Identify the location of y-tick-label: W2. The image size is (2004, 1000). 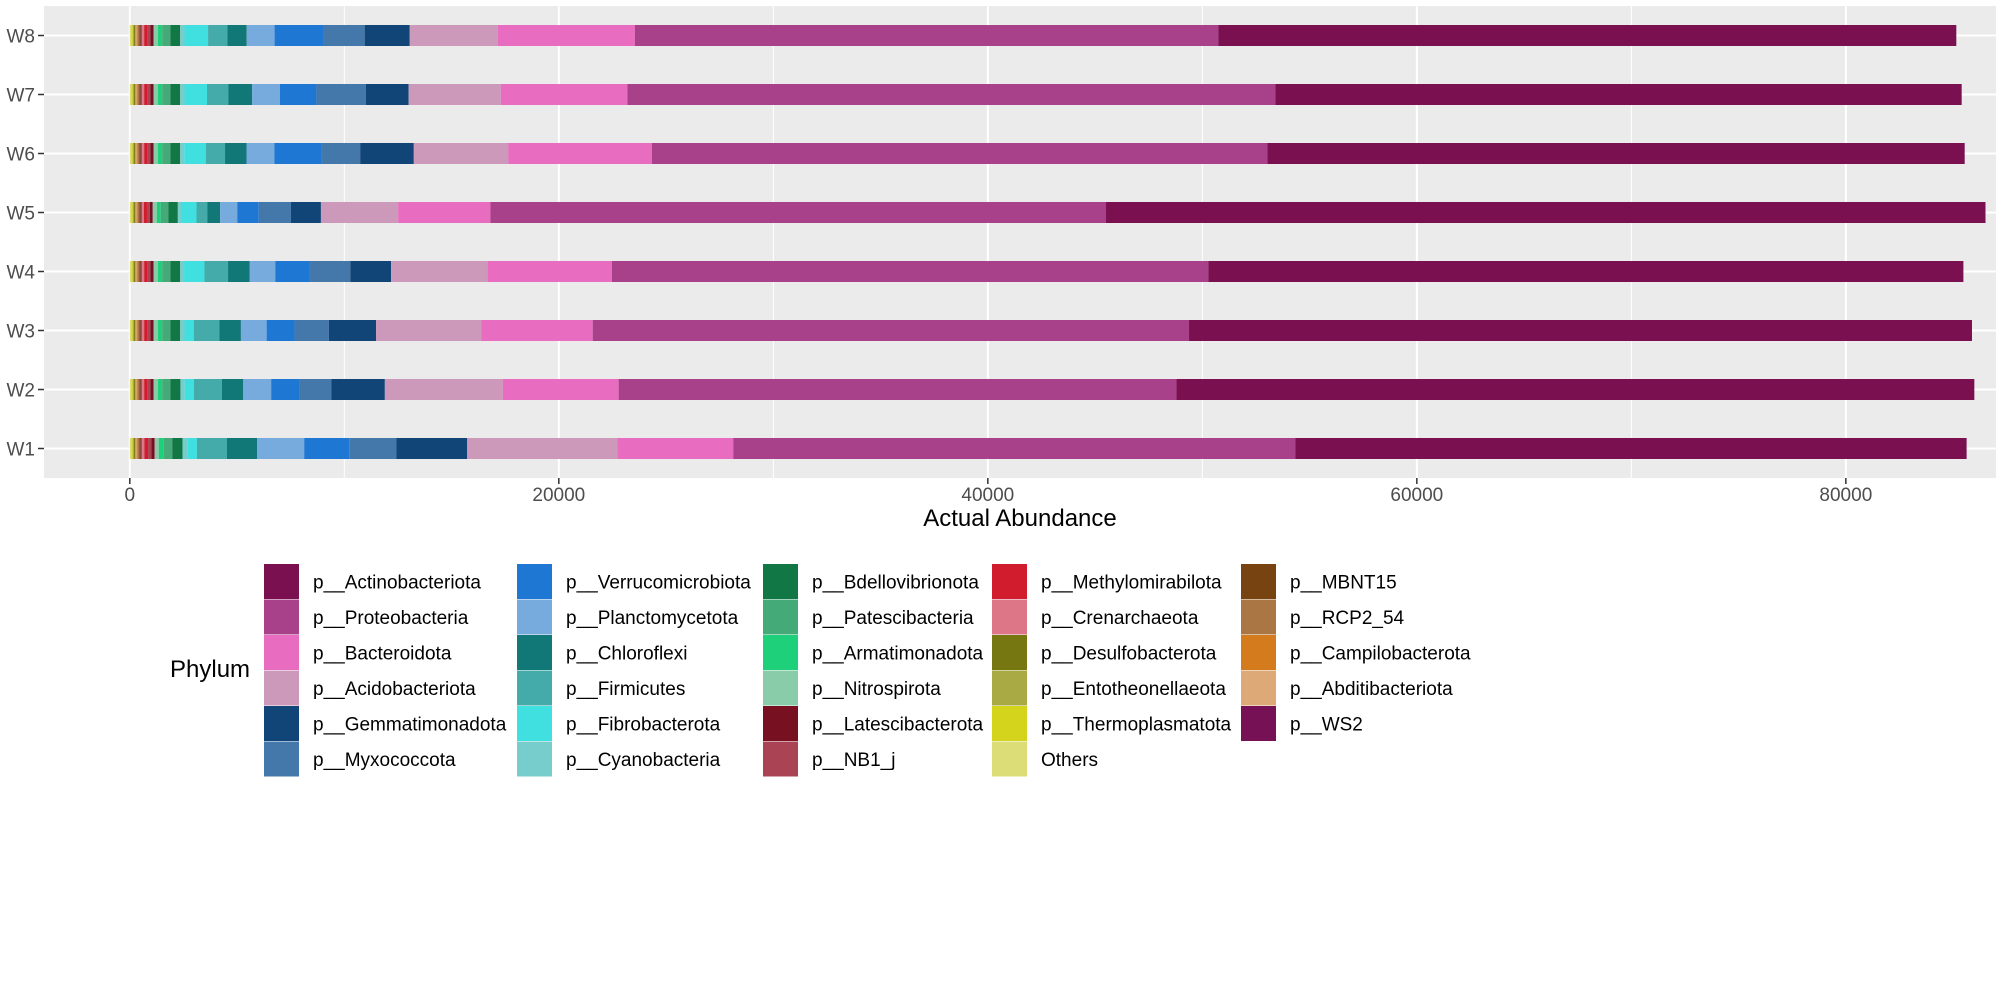
(21, 391).